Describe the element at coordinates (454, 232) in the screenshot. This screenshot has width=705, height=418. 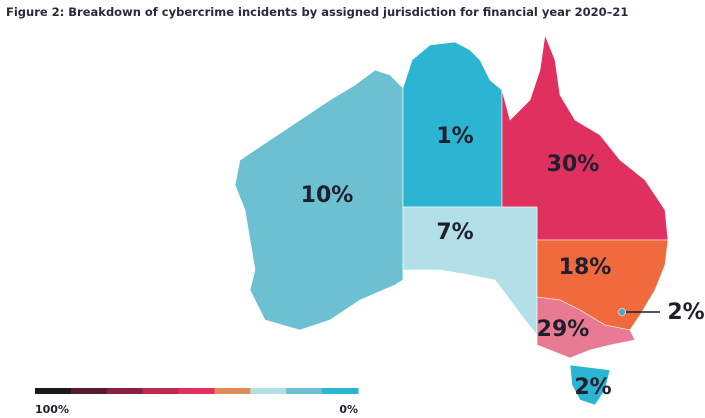
I see `value-label: 7%` at that location.